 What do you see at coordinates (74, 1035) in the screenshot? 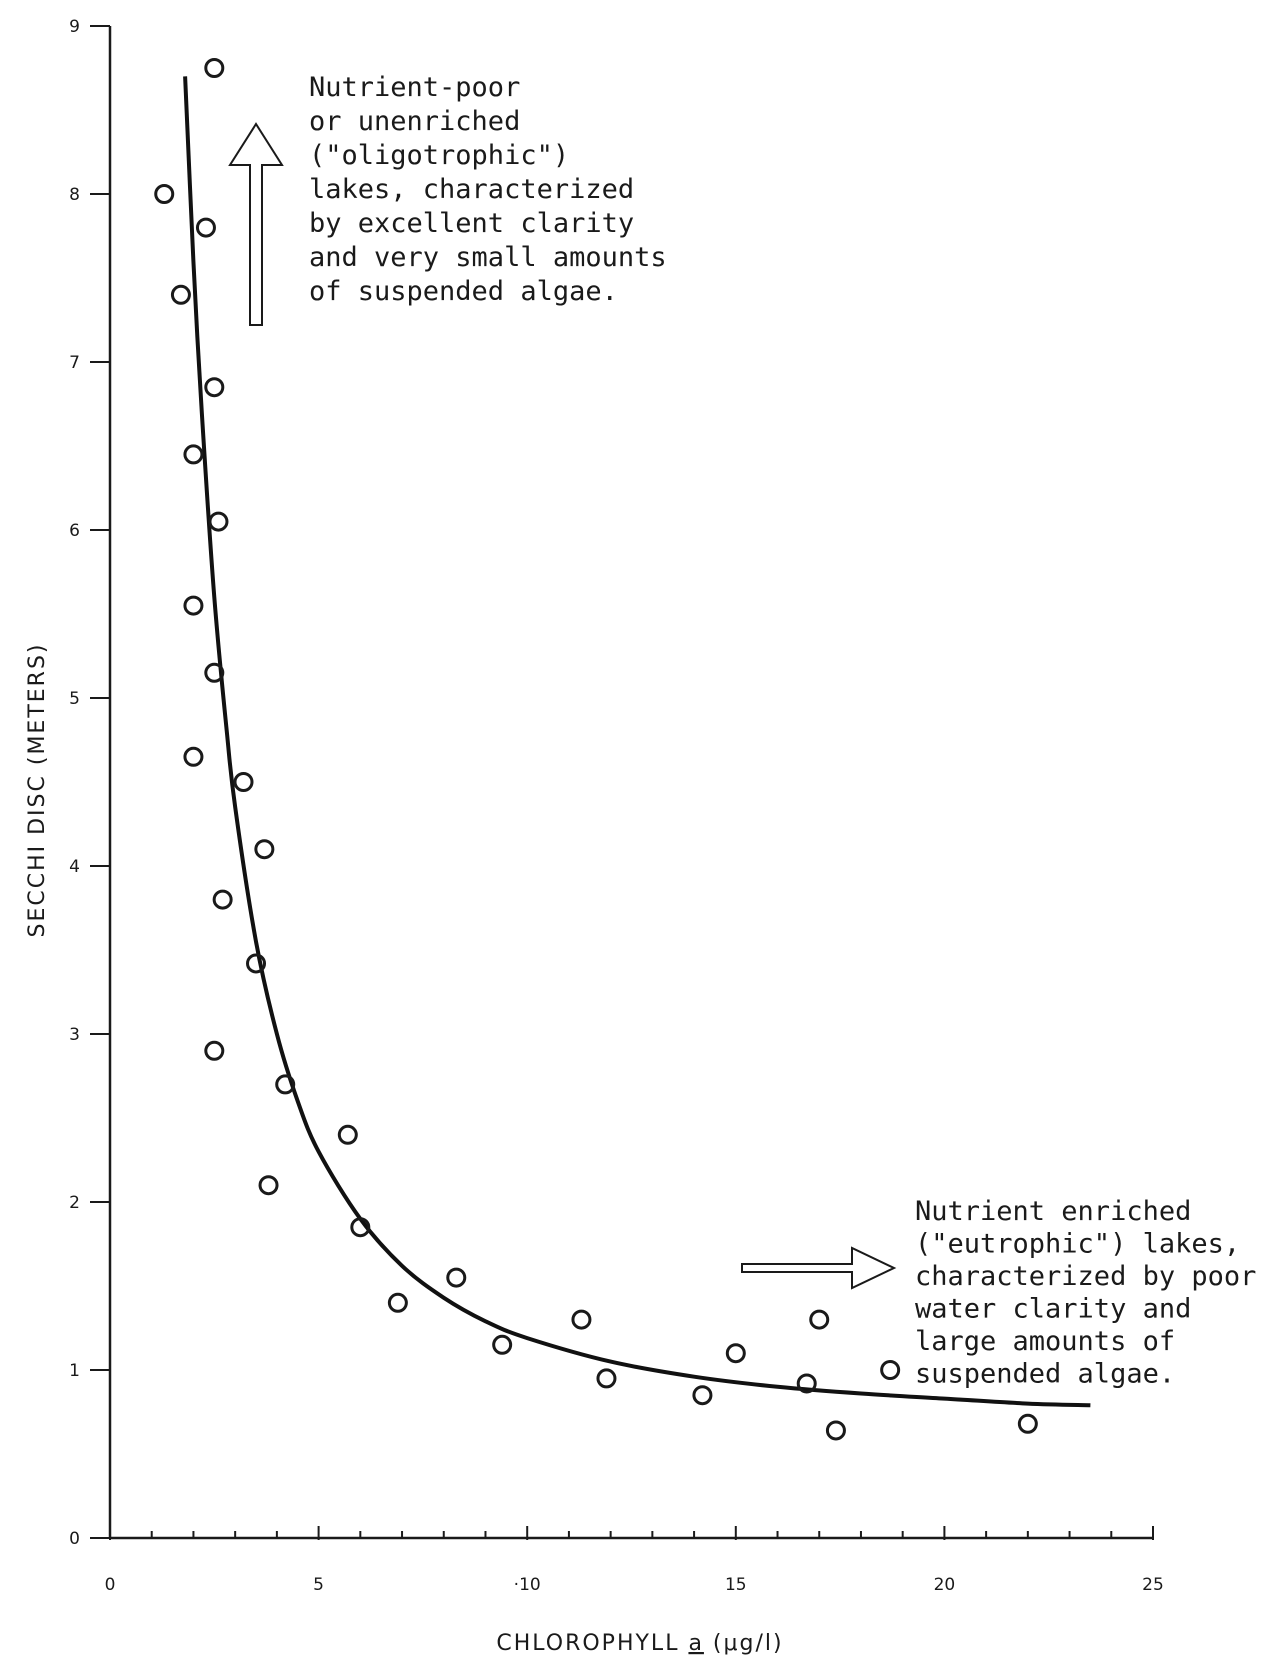
I see `y-tick-label: 3` at bounding box center [74, 1035].